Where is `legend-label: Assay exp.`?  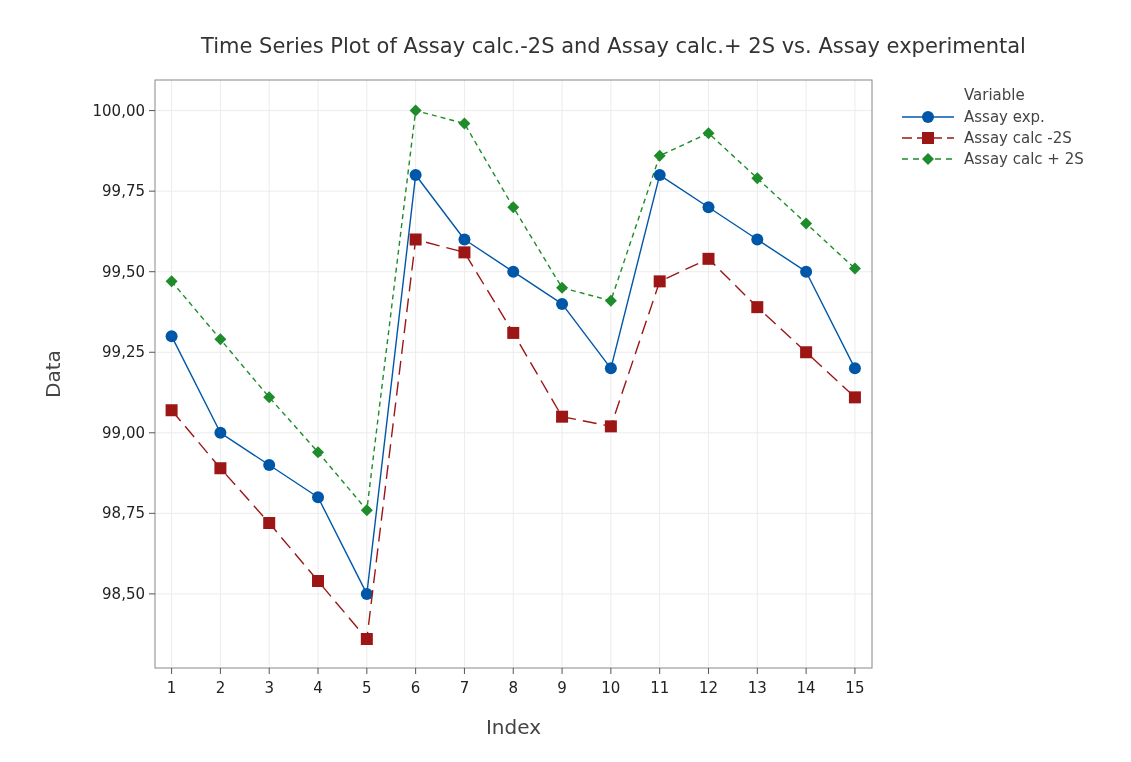
legend-label: Assay exp. is located at coordinates (1004, 117).